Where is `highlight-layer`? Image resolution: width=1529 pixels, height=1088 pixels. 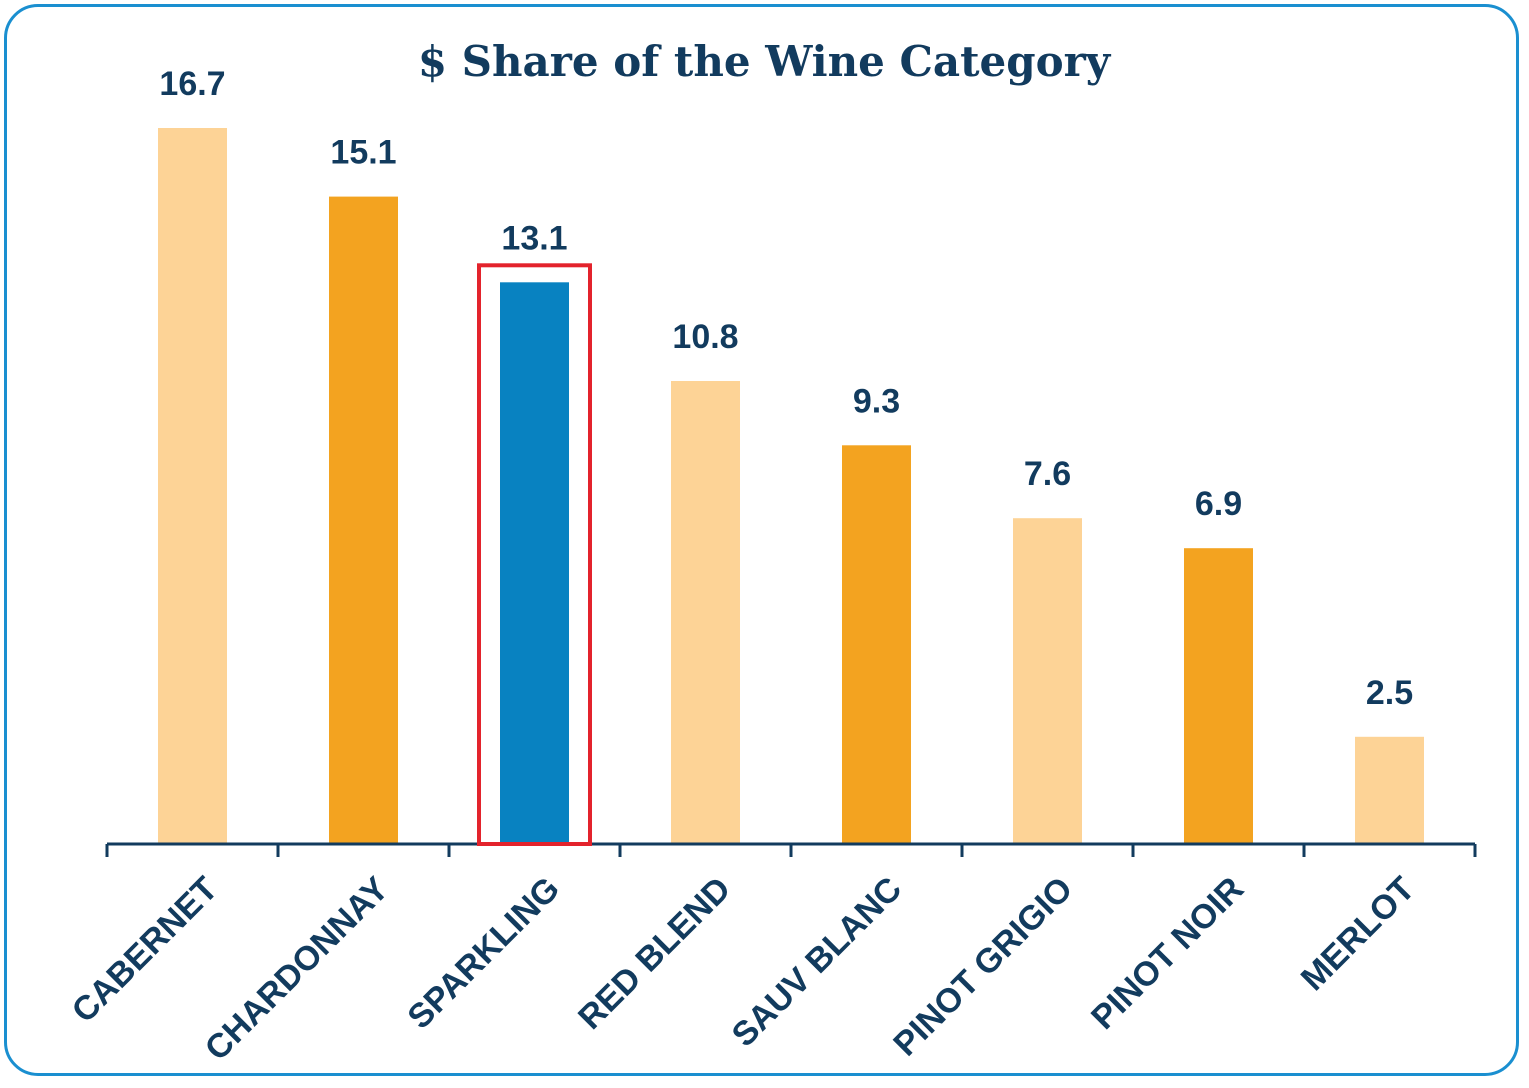 highlight-layer is located at coordinates (534, 554).